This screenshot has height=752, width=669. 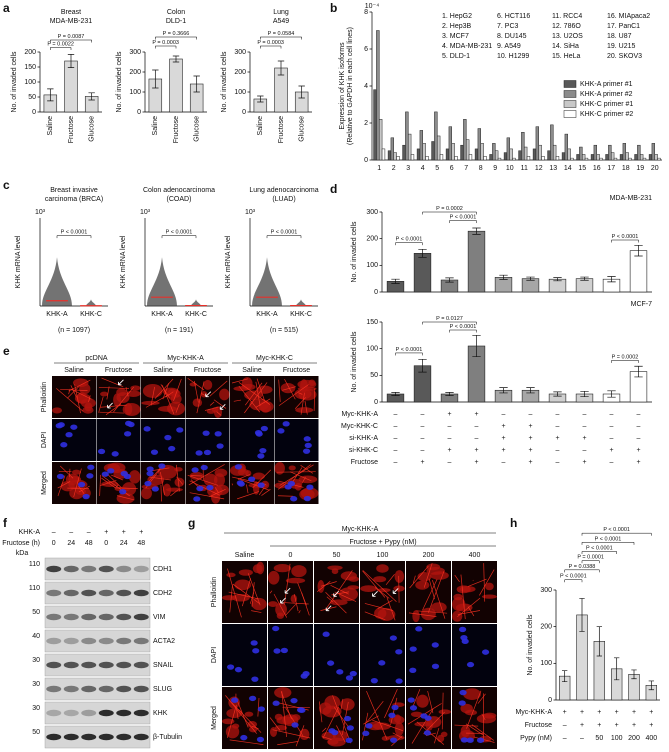 I want to click on x-tick-label: 7, so click(x=466, y=168).